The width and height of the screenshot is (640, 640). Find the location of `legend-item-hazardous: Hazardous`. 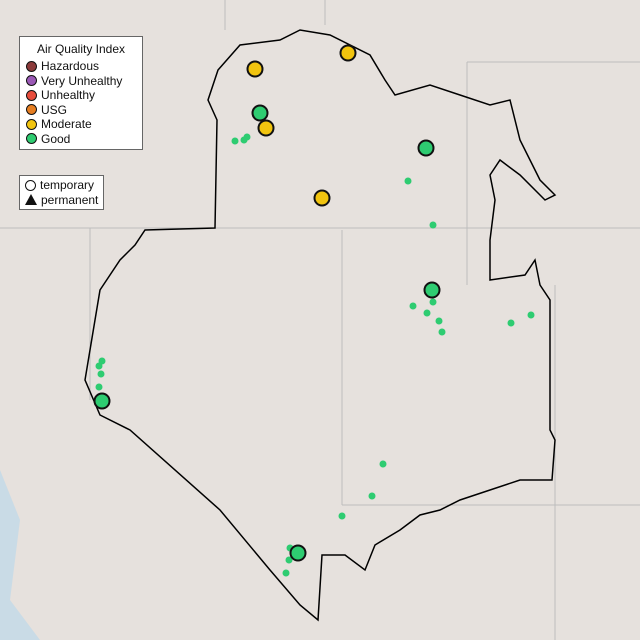

legend-item-hazardous: Hazardous is located at coordinates (81, 66).